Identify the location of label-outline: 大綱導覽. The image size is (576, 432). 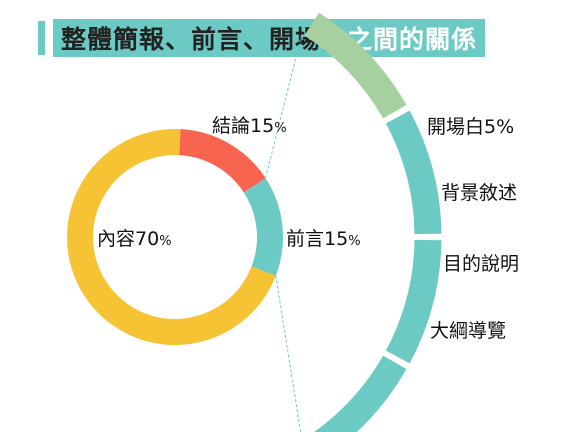
(468, 331).